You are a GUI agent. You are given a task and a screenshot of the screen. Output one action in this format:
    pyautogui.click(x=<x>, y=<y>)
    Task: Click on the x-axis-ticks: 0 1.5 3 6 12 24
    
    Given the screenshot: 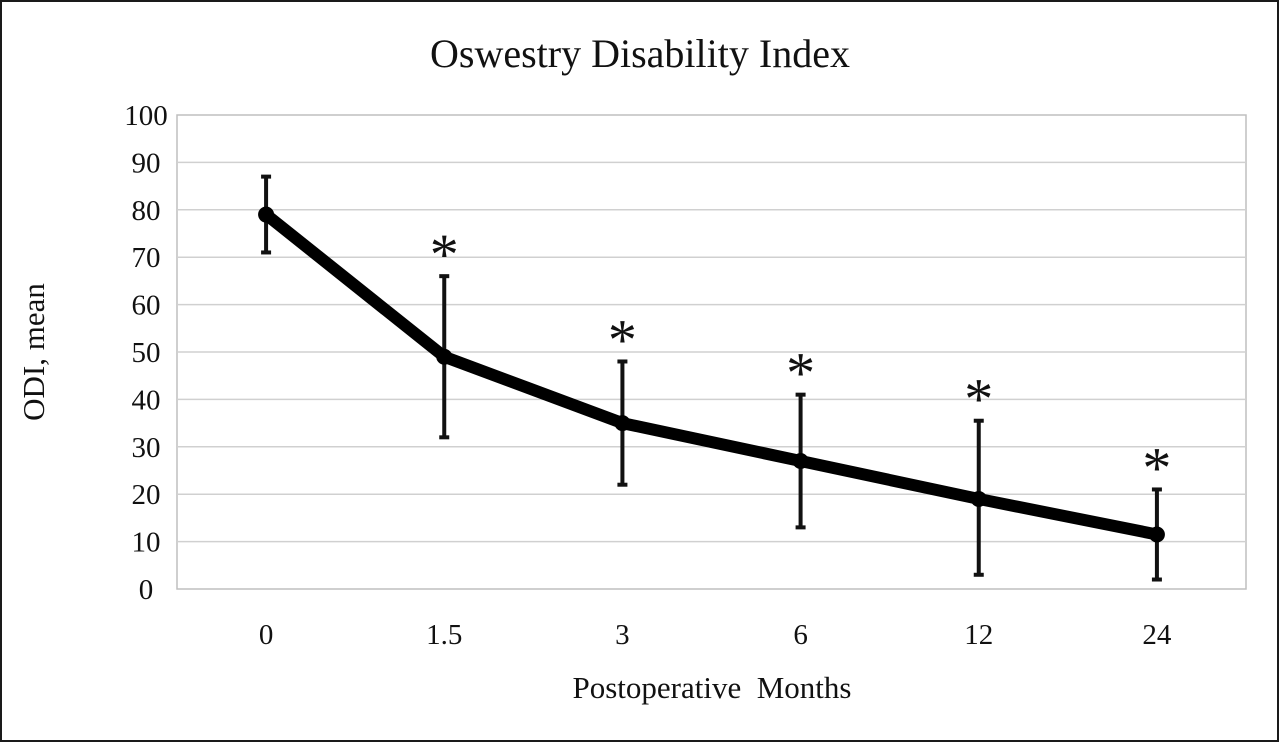 What is the action you would take?
    pyautogui.click(x=715, y=635)
    